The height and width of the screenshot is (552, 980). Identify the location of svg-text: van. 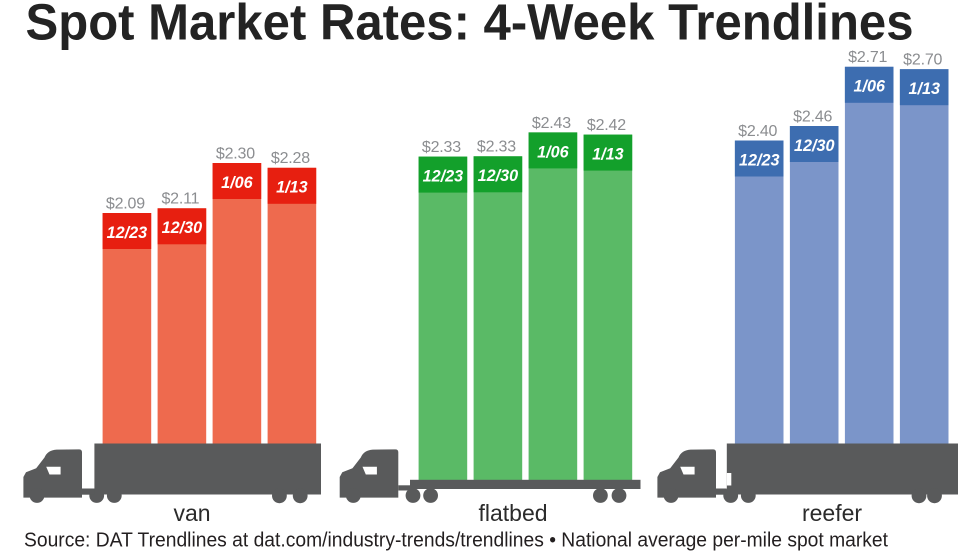
(191, 513).